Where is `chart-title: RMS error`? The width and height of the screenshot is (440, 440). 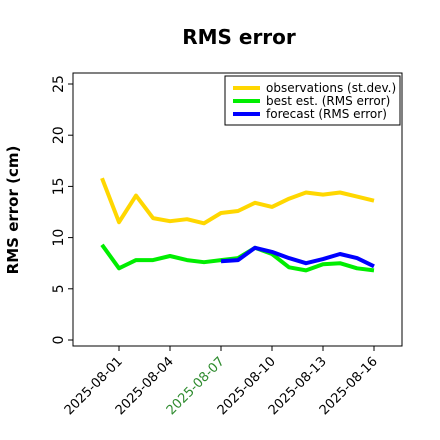 chart-title: RMS error is located at coordinates (239, 37).